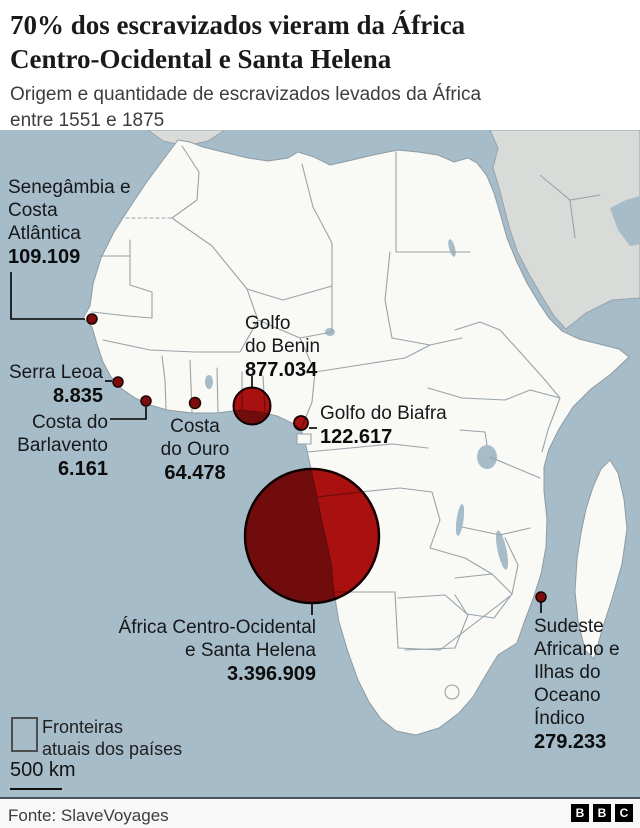 The width and height of the screenshot is (640, 828). What do you see at coordinates (268, 323) in the screenshot?
I see `label-line: Golfo` at bounding box center [268, 323].